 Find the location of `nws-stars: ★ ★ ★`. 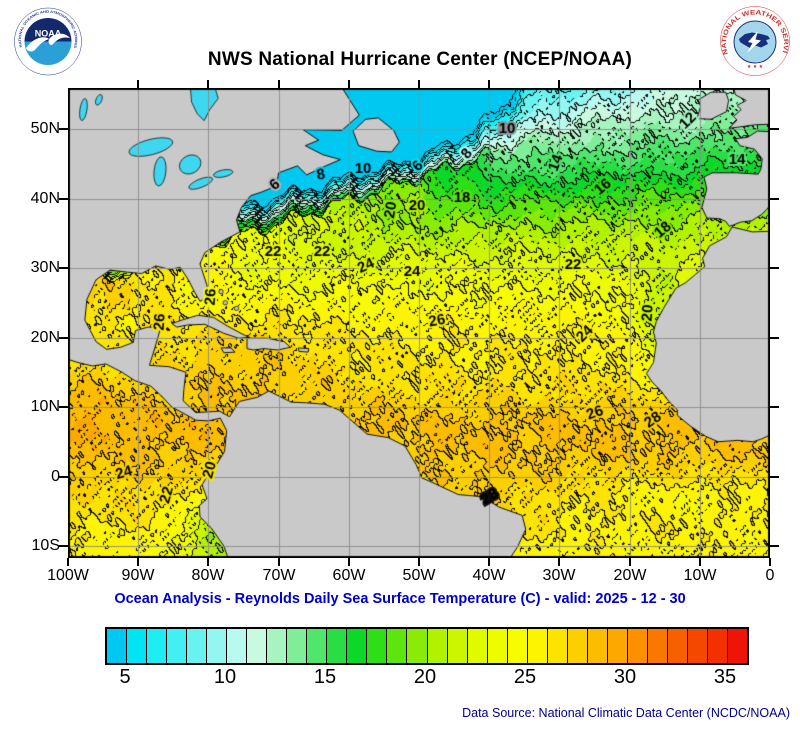

nws-stars: ★ ★ ★ is located at coordinates (755, 67).